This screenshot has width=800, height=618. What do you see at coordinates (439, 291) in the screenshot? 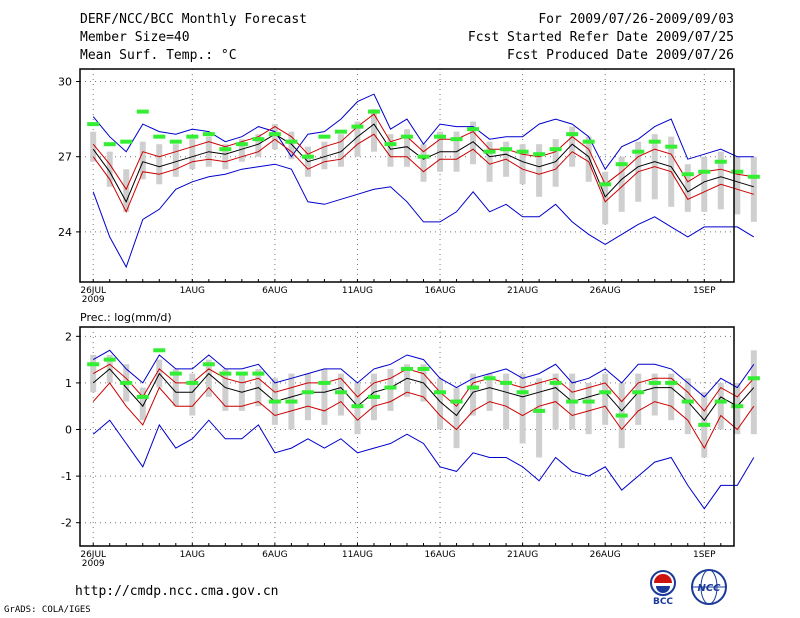
I see `x-tick-label: 16AUG` at bounding box center [439, 291].